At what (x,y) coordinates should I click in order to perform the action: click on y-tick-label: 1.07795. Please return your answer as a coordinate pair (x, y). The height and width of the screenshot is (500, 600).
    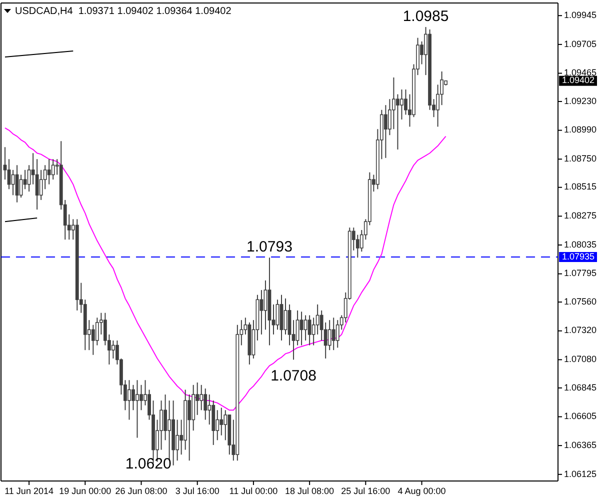
    Looking at the image, I should click on (580, 273).